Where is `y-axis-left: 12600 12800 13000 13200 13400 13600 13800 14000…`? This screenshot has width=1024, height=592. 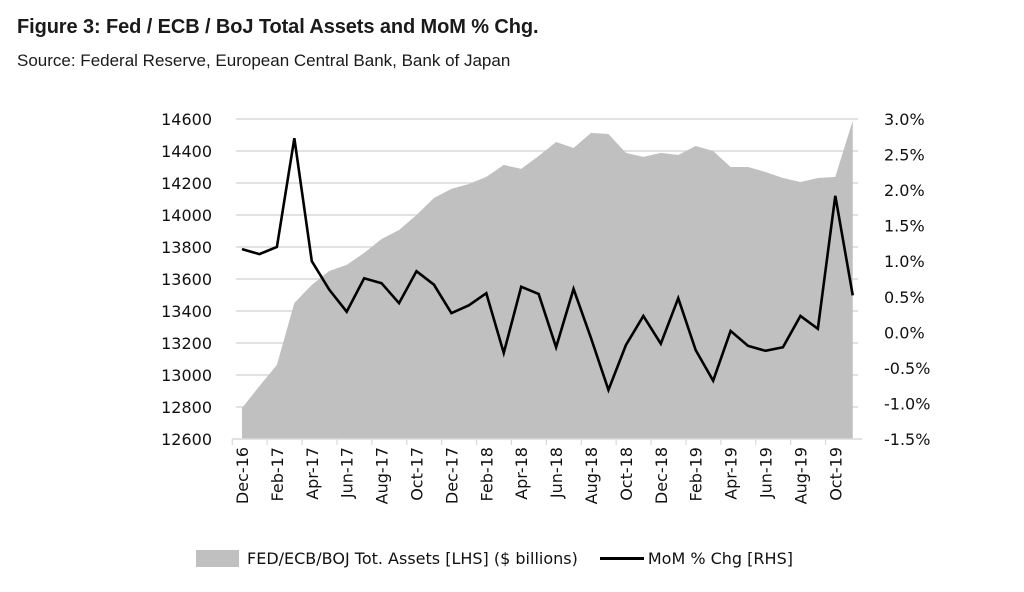
y-axis-left: 12600 12800 13000 13200 13400 13600 13800 14000… is located at coordinates (186, 279).